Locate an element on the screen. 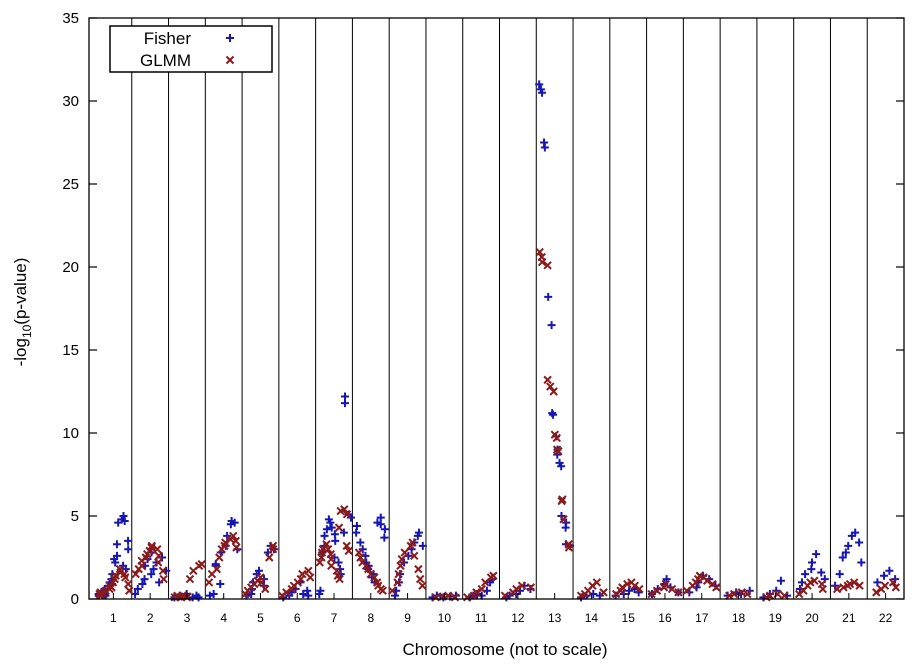  y-axis-title: -log10(p-value) is located at coordinates (22, 312).